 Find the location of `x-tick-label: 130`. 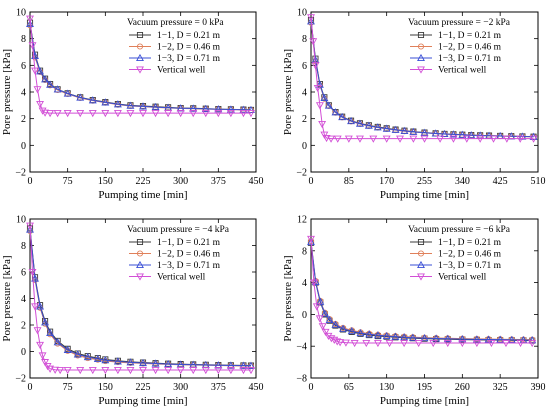

x-tick-label: 130 is located at coordinates (386, 387).